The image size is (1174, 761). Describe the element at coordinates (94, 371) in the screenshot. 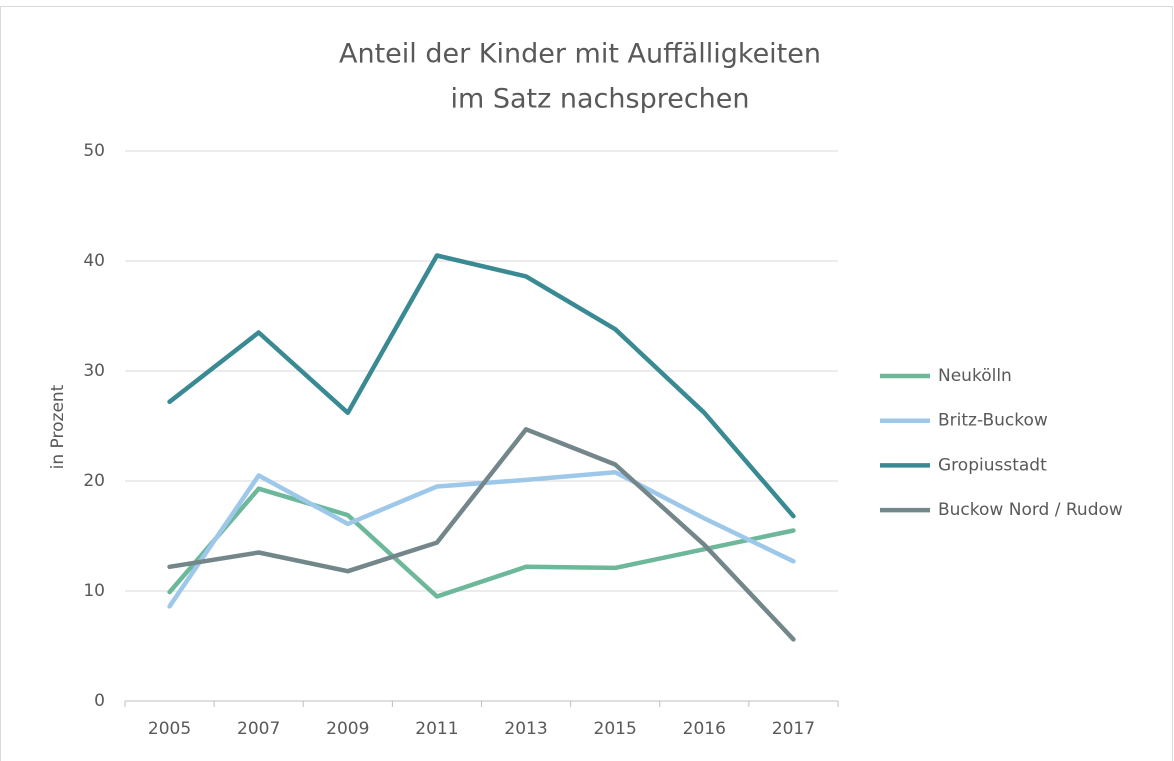

I see `y-tick-label: 30` at that location.